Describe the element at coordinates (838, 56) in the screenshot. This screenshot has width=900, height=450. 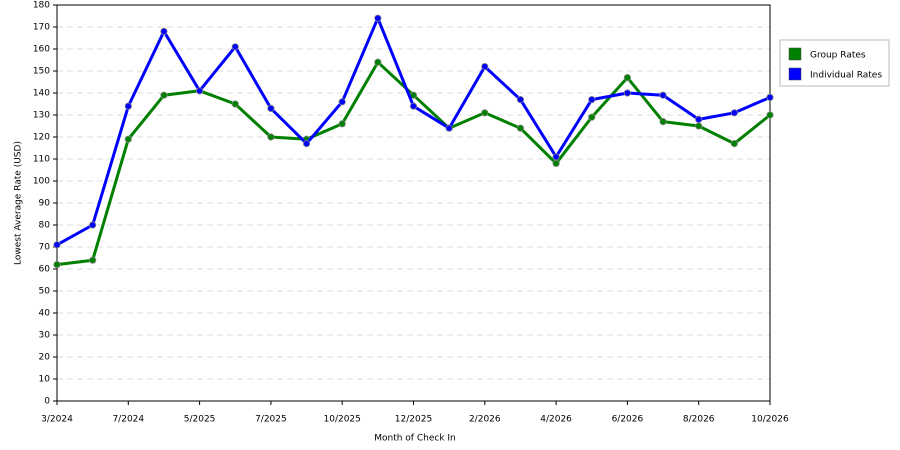
I see `legend-label: Group Rates` at that location.